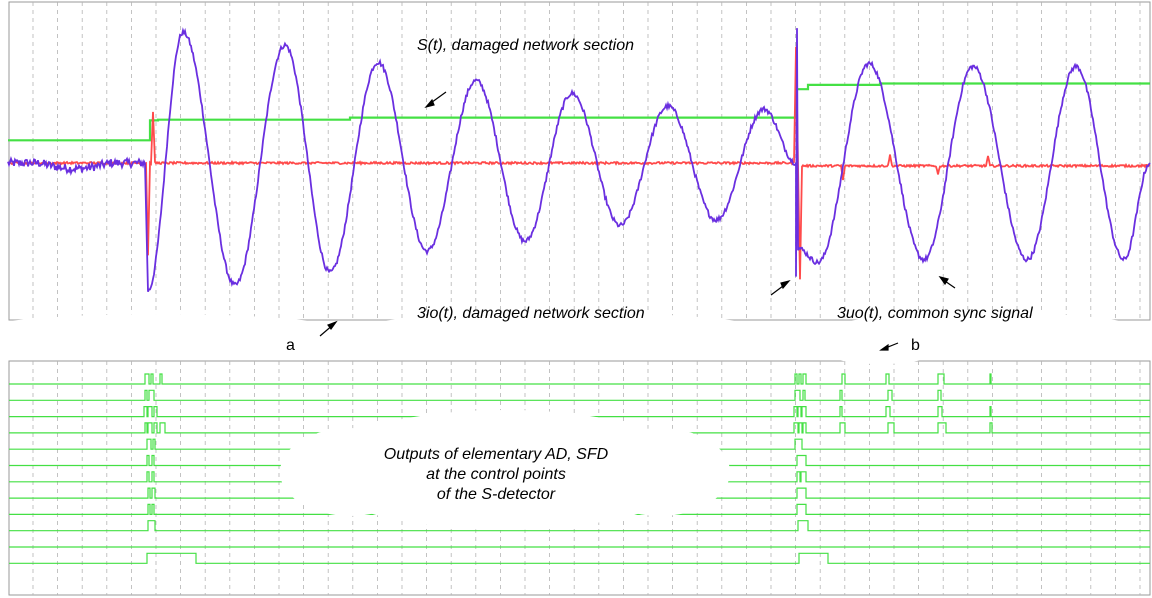 This screenshot has width=1152, height=598. I want to click on outputs-cloud-cover-right, so click(660, 472).